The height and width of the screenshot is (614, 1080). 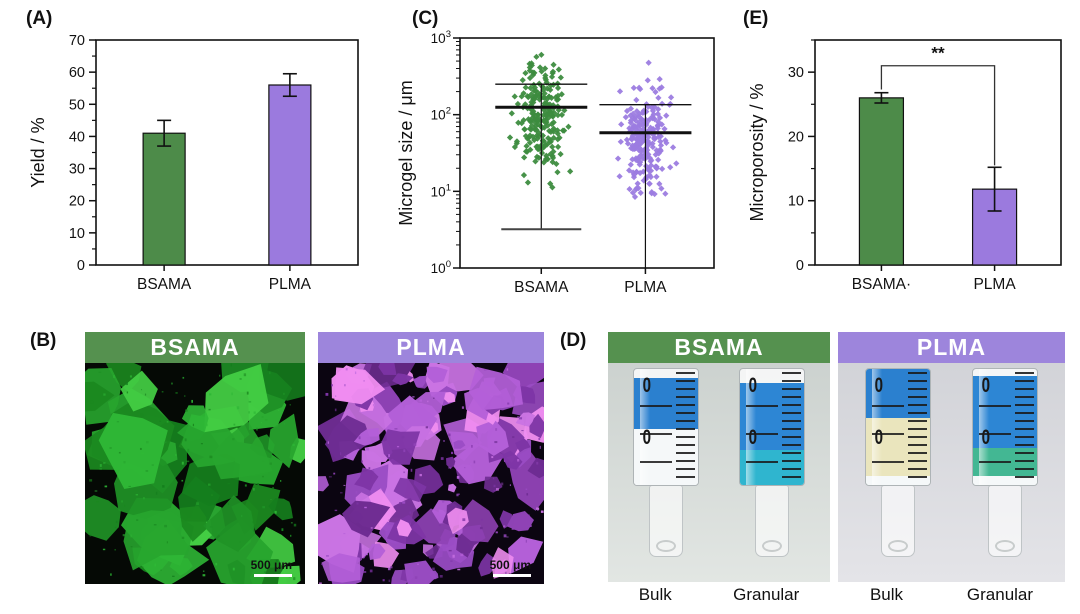 I want to click on significance-bracket, so click(x=938, y=115).